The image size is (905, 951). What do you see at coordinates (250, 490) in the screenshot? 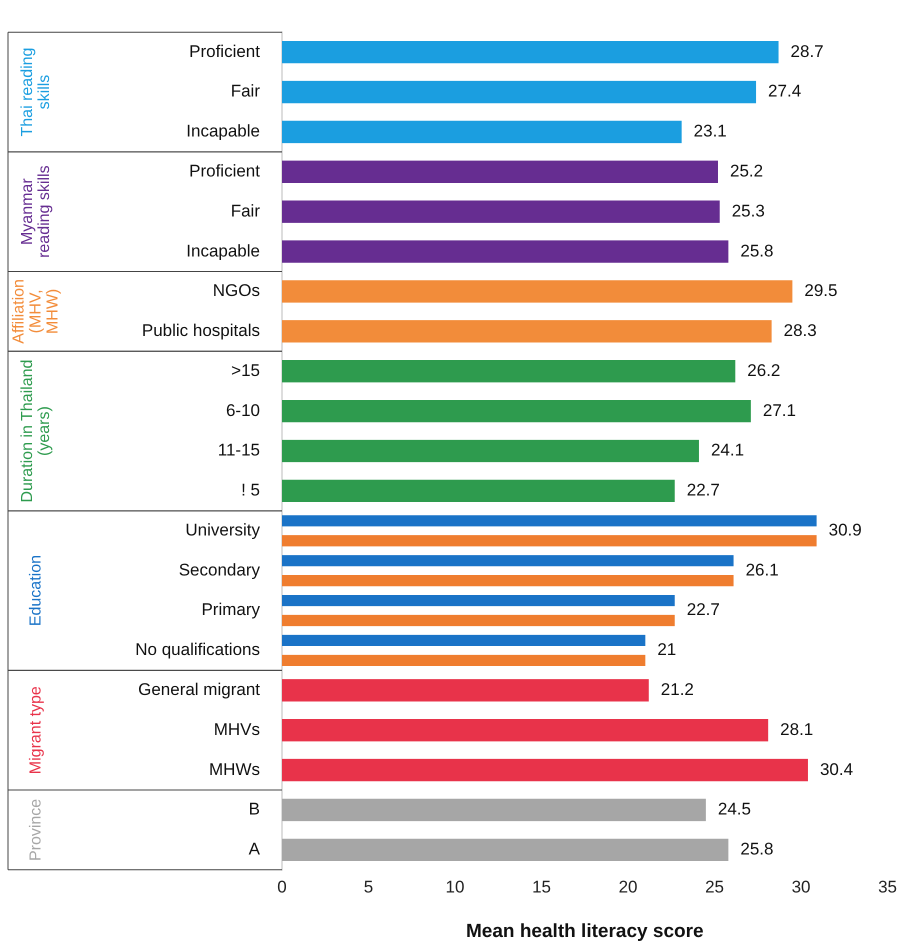
I see `y-tick-label: ! 5` at bounding box center [250, 490].